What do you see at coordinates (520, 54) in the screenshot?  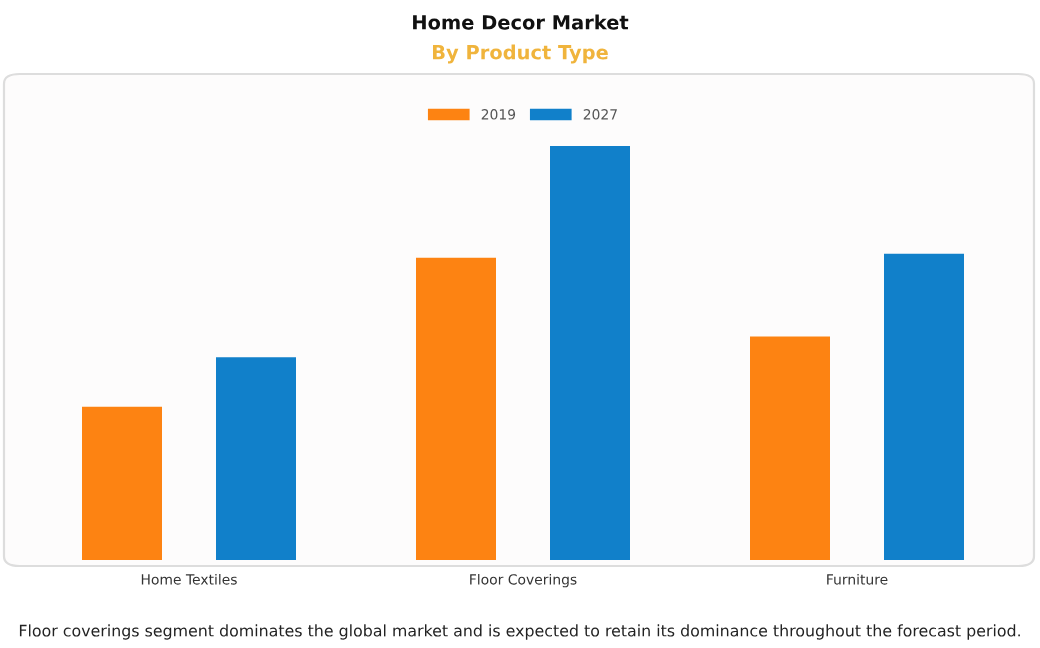 I see `chart-subtitle: By Product Type` at bounding box center [520, 54].